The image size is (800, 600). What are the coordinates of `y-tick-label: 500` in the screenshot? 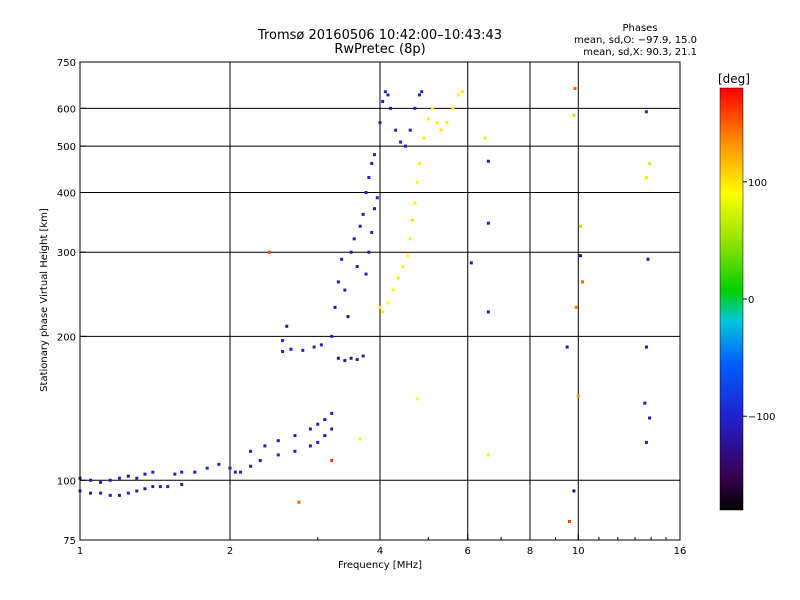 It's located at (66, 147).